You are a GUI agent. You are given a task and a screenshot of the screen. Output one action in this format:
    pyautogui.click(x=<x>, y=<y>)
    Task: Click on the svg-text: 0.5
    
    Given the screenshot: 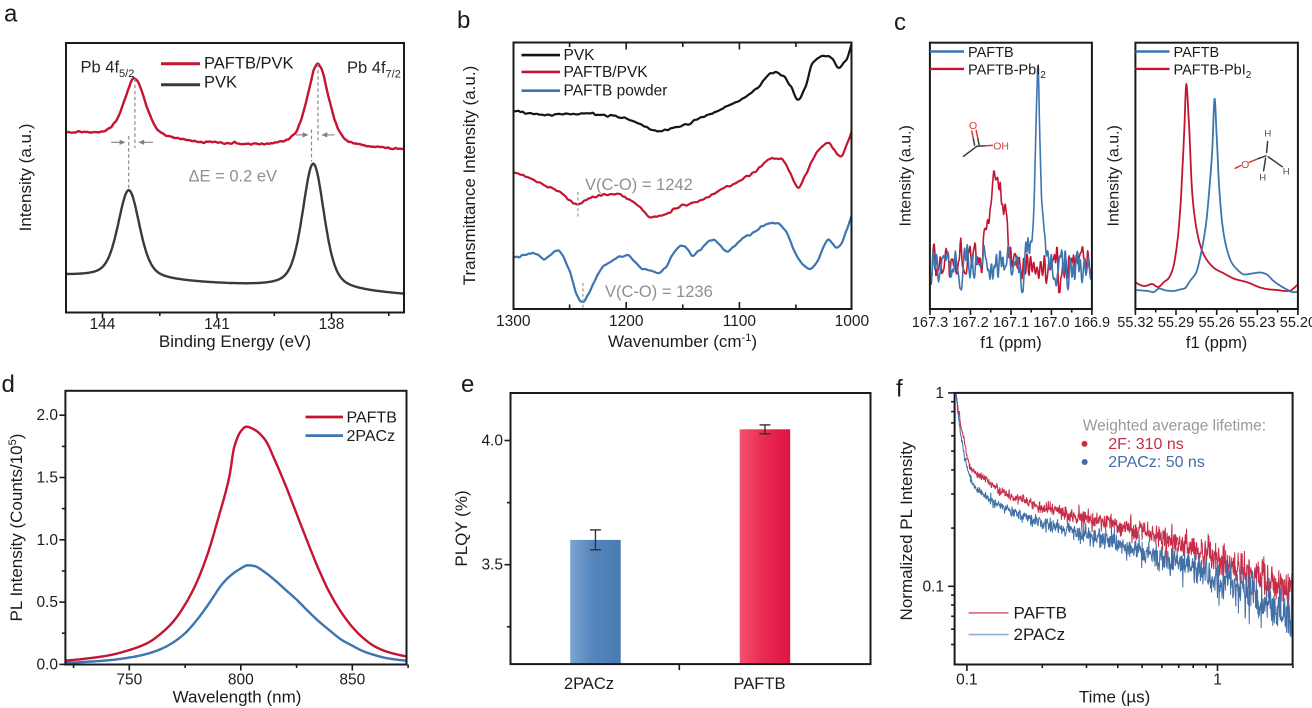 What is the action you would take?
    pyautogui.click(x=47, y=602)
    